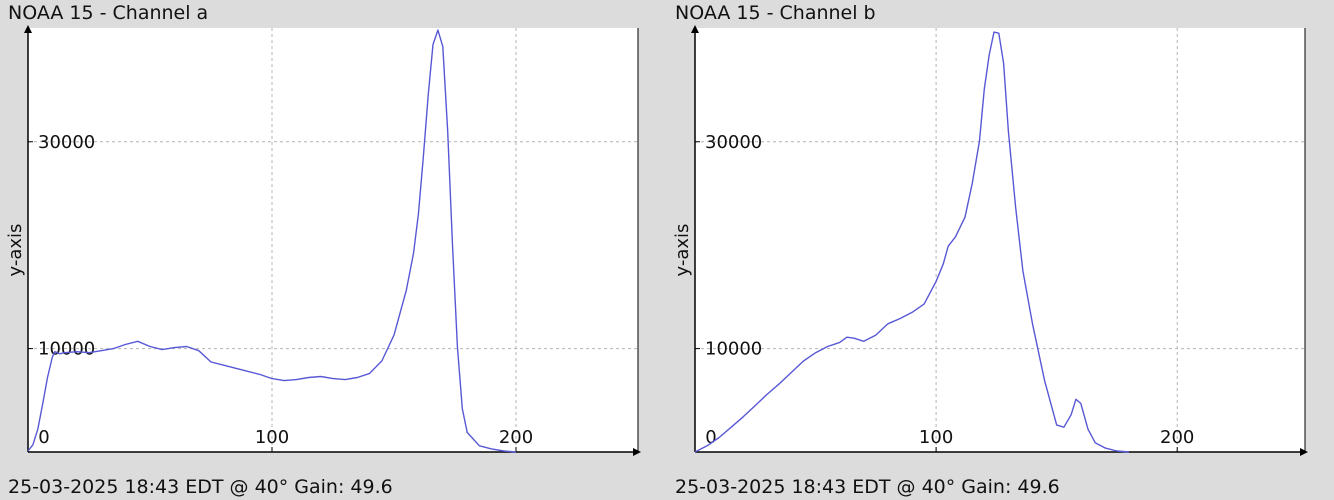 This screenshot has height=500, width=1334. What do you see at coordinates (775, 13) in the screenshot?
I see `chart-title: NOAA 15 - Channel b` at bounding box center [775, 13].